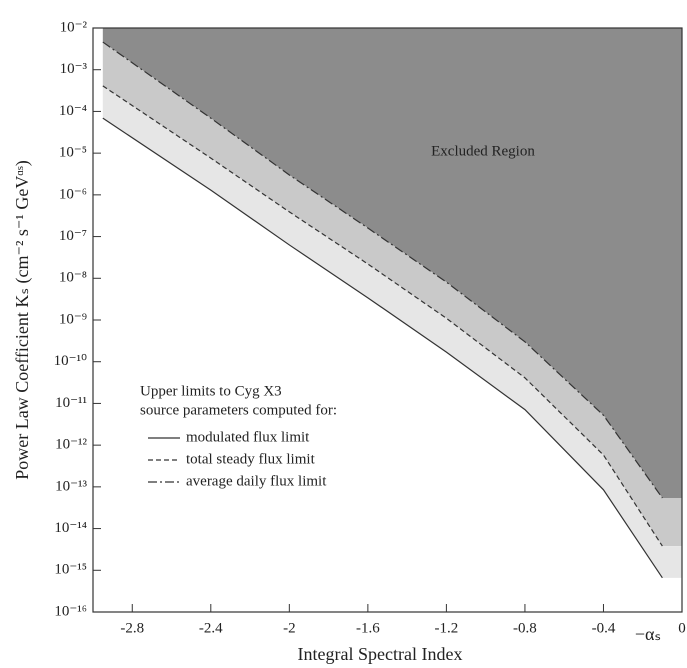 This screenshot has height=668, width=687. I want to click on x-tick-label: -2.8, so click(132, 628).